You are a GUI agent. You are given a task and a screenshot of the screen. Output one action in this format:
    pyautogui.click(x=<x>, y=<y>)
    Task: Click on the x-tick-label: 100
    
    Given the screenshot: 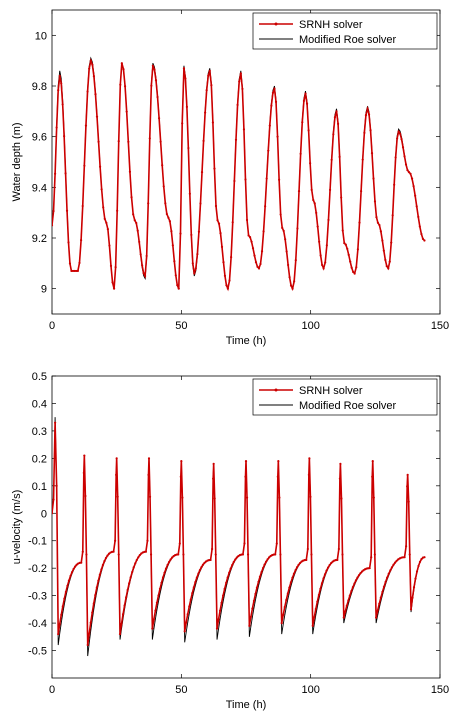 What is the action you would take?
    pyautogui.click(x=310, y=326)
    